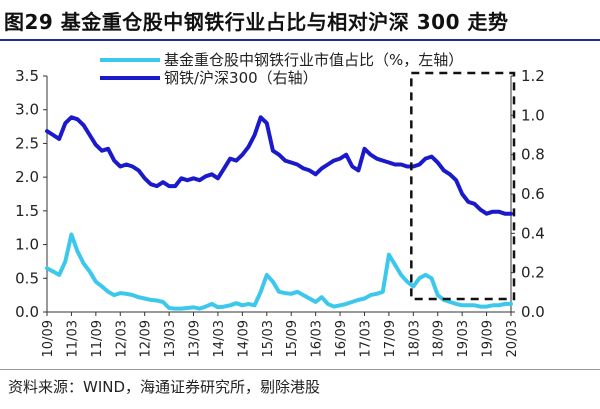 The height and width of the screenshot is (409, 600). I want to click on legend-label: 钢铁/沪深300（右轴）, so click(241, 78).